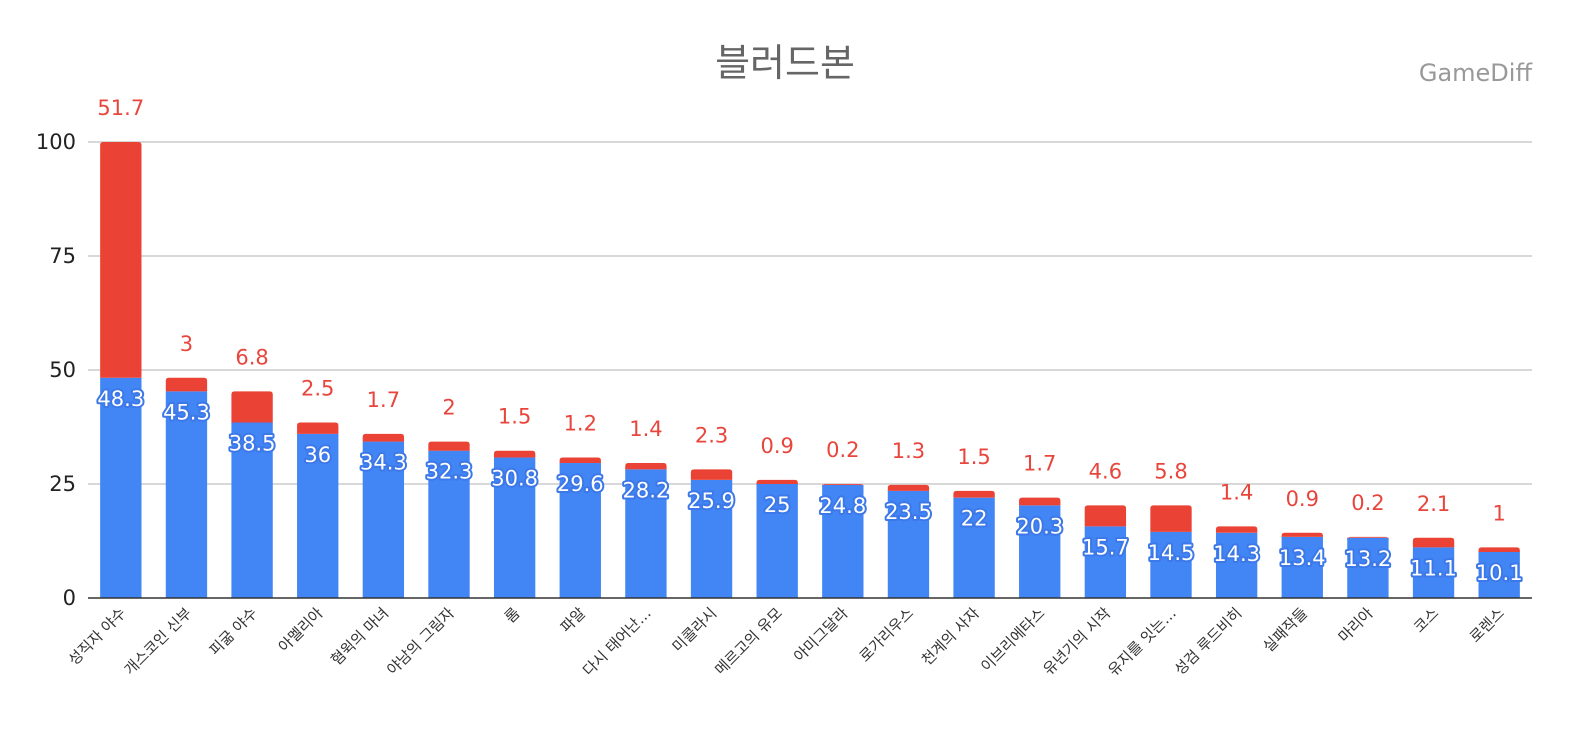  I want to click on x-tick-label: 성직자 야수, so click(97, 636).